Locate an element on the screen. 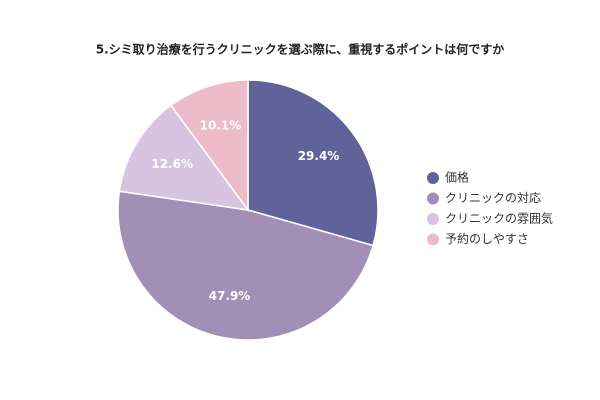 The image size is (600, 400). data-label: 10.1% is located at coordinates (221, 126).